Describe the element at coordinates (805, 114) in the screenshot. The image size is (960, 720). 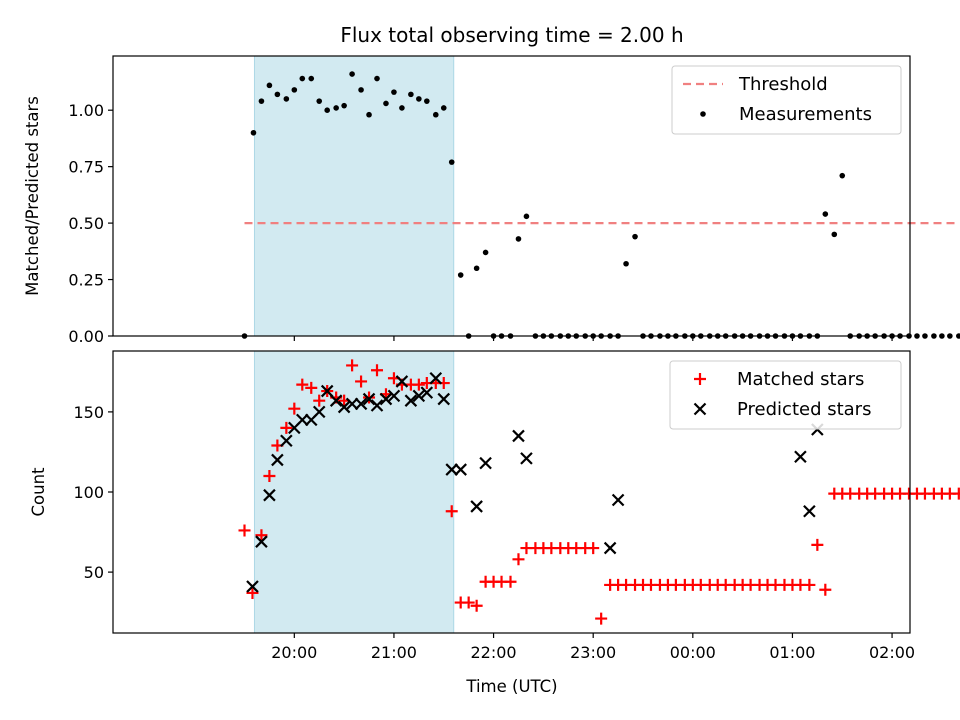
I see `legend-label: Measurements` at that location.